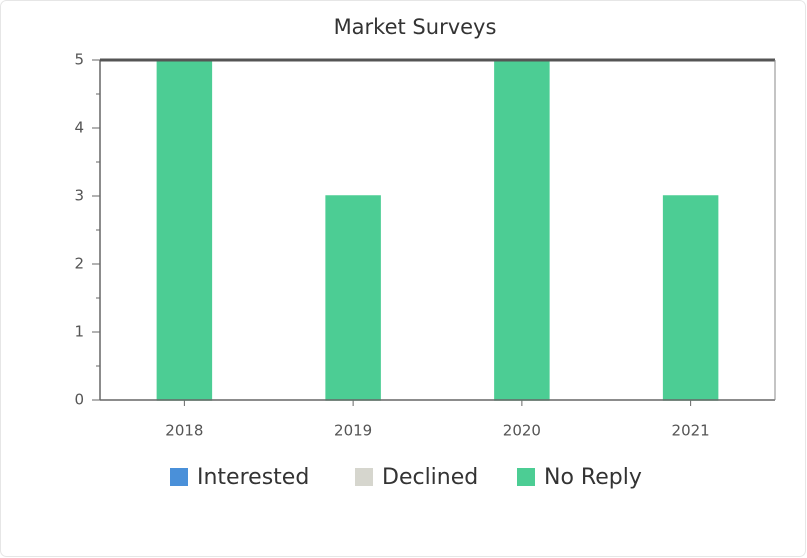  I want to click on legend-label: No Reply, so click(593, 477).